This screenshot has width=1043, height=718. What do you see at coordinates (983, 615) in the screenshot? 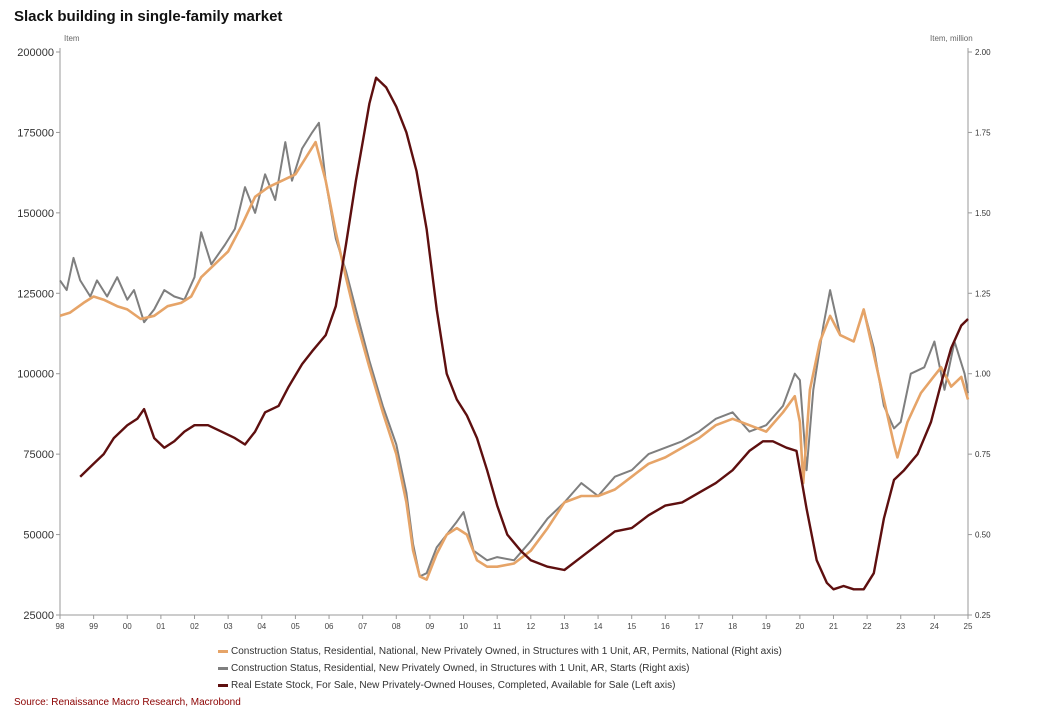
I see `right-tick-label: 0.25` at bounding box center [983, 615].